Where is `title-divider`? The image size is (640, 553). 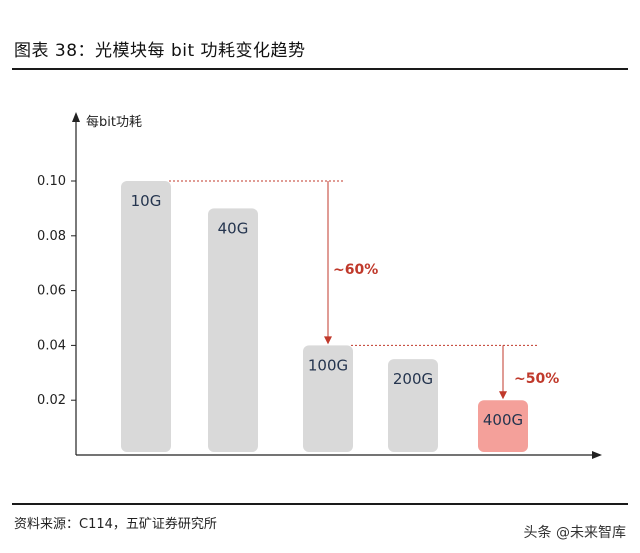
title-divider is located at coordinates (320, 69).